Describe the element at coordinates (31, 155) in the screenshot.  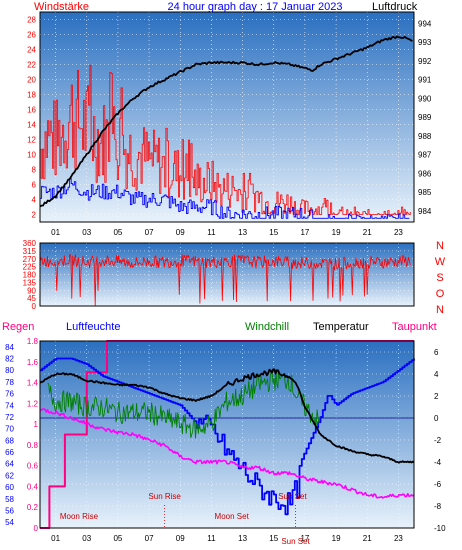
I see `wind-tick-label: 10` at that location.